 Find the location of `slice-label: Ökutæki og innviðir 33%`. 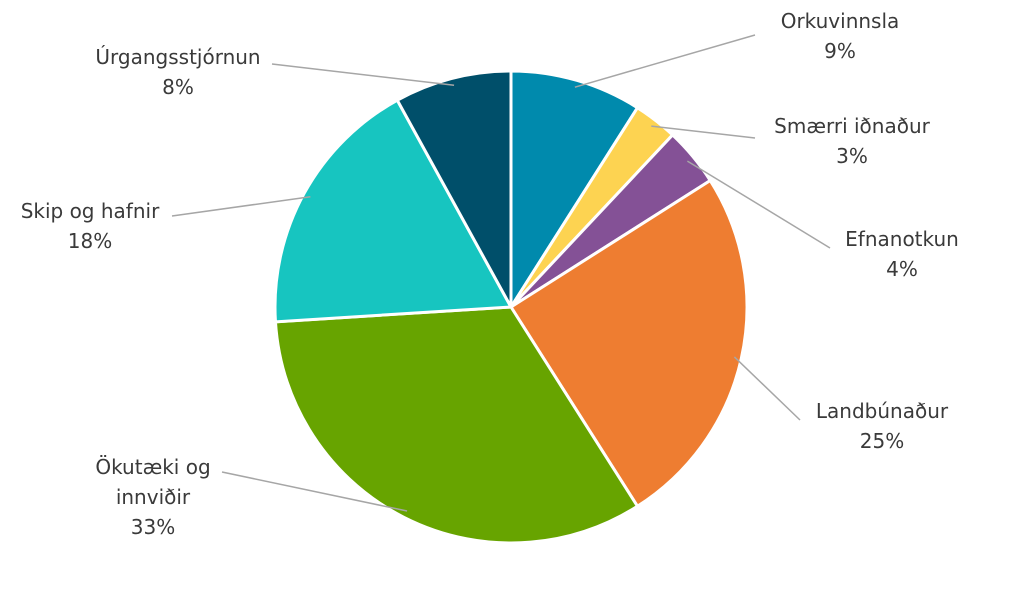

slice-label: Ökutæki og innviðir 33% is located at coordinates (153, 497).